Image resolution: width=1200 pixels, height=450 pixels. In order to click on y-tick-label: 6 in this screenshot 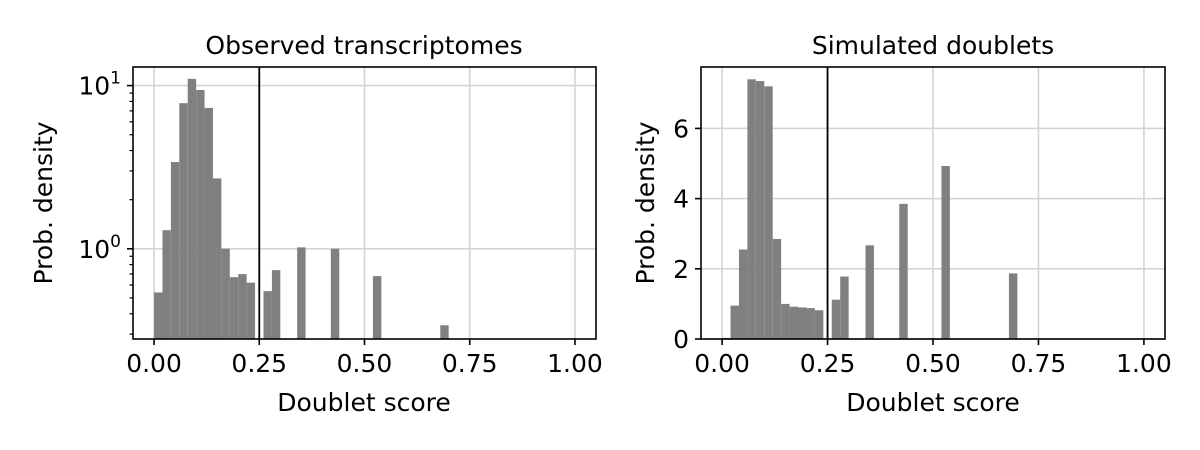, I will do `click(681, 128)`.